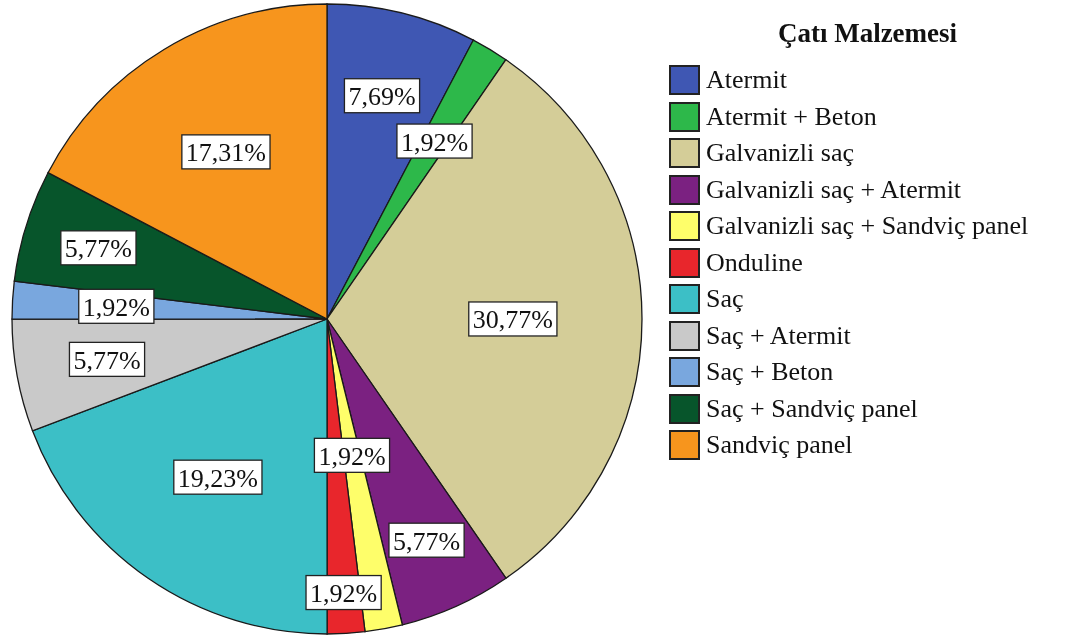 This screenshot has width=1080, height=635. What do you see at coordinates (780, 153) in the screenshot?
I see `legend-label: Galvanizli saç` at bounding box center [780, 153].